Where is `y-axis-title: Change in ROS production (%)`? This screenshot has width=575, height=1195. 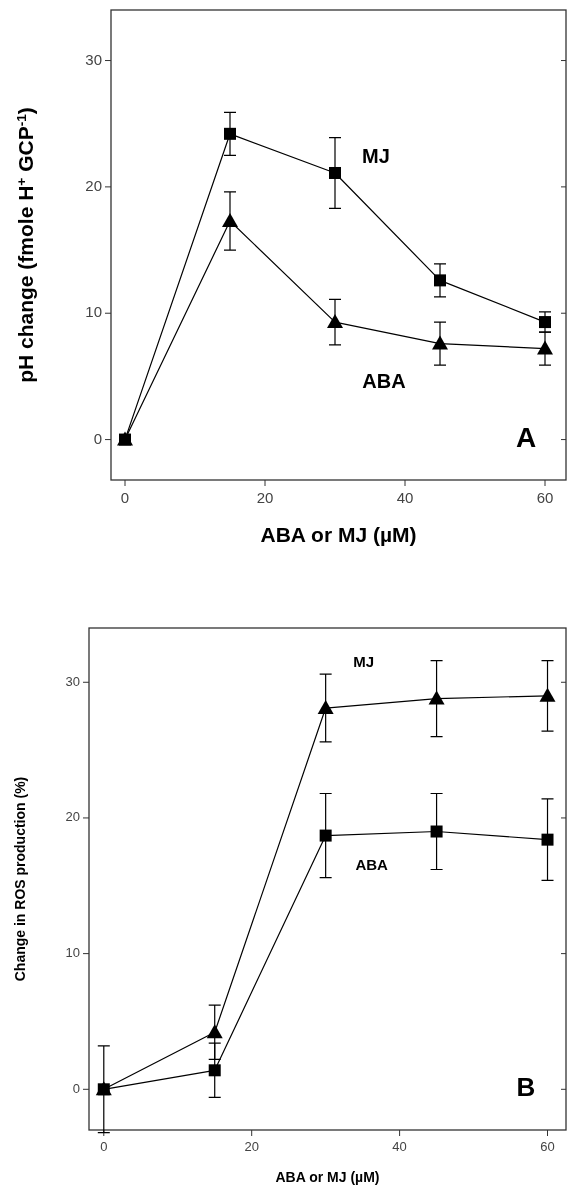
y-axis-title: Change in ROS production (%) is located at coordinates (20, 879).